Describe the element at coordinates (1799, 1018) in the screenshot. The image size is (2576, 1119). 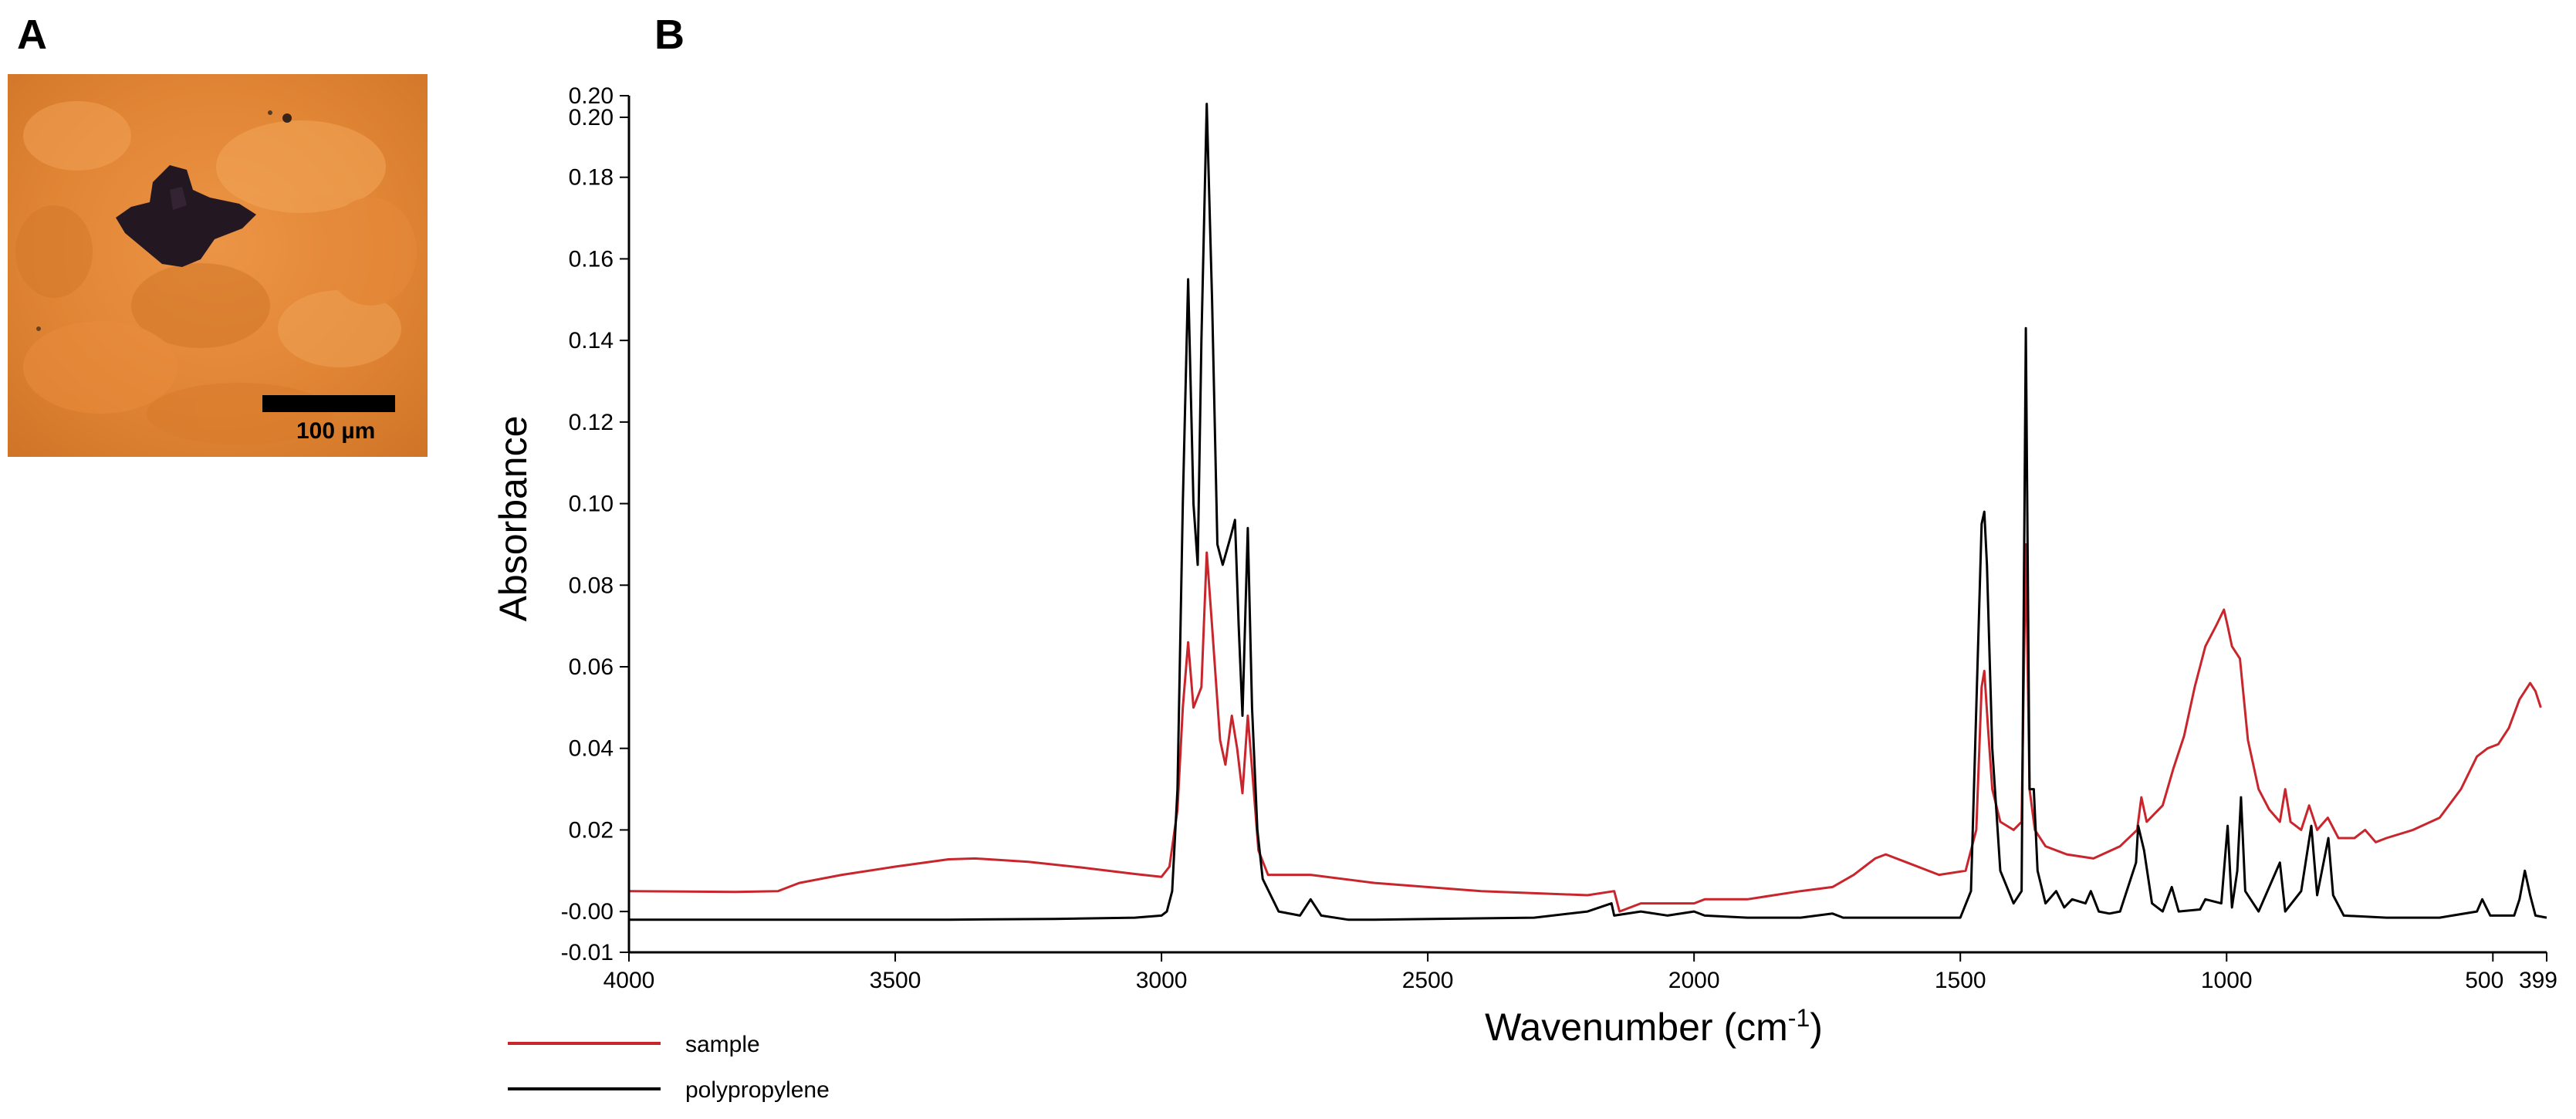
I see `x-axis-title-superscript: -1` at that location.